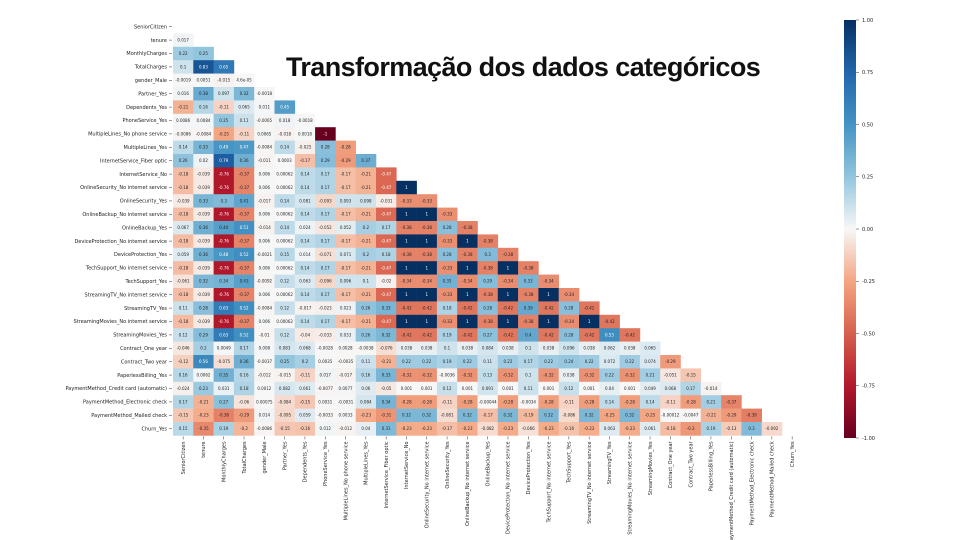 The image size is (960, 540). I want to click on y-tick-label: OnlineBackup_Yes, so click(144, 228).